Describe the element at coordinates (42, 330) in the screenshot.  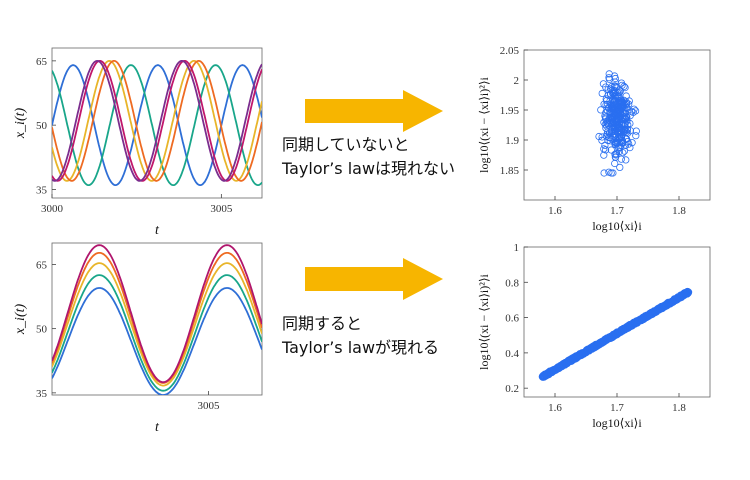
I see `y-tick-label: 50` at that location.